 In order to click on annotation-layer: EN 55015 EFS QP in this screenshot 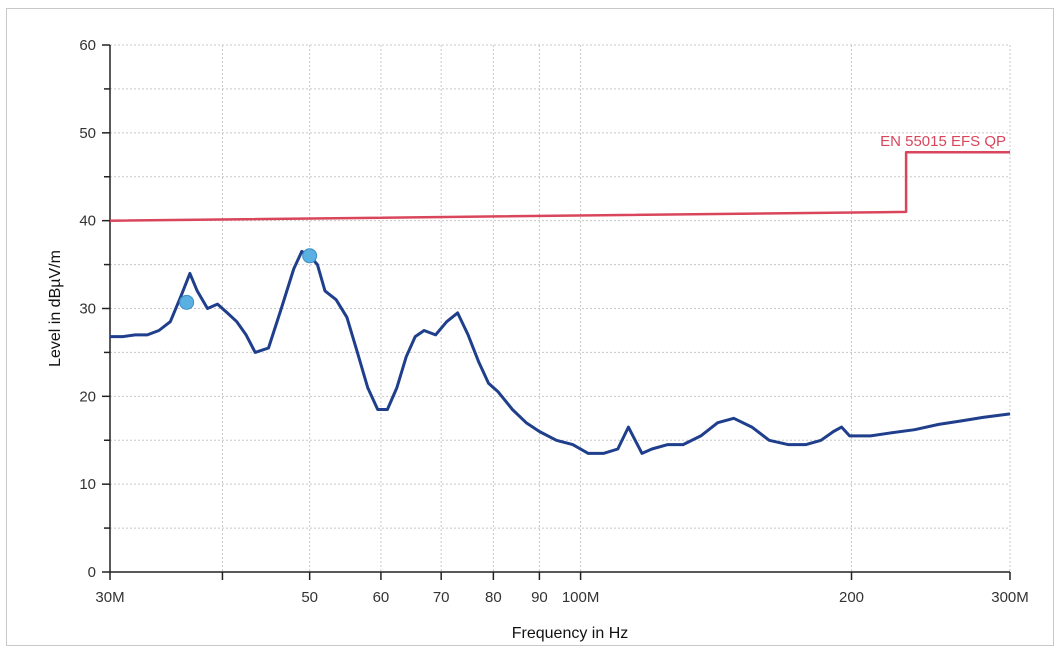, I will do `click(943, 141)`.